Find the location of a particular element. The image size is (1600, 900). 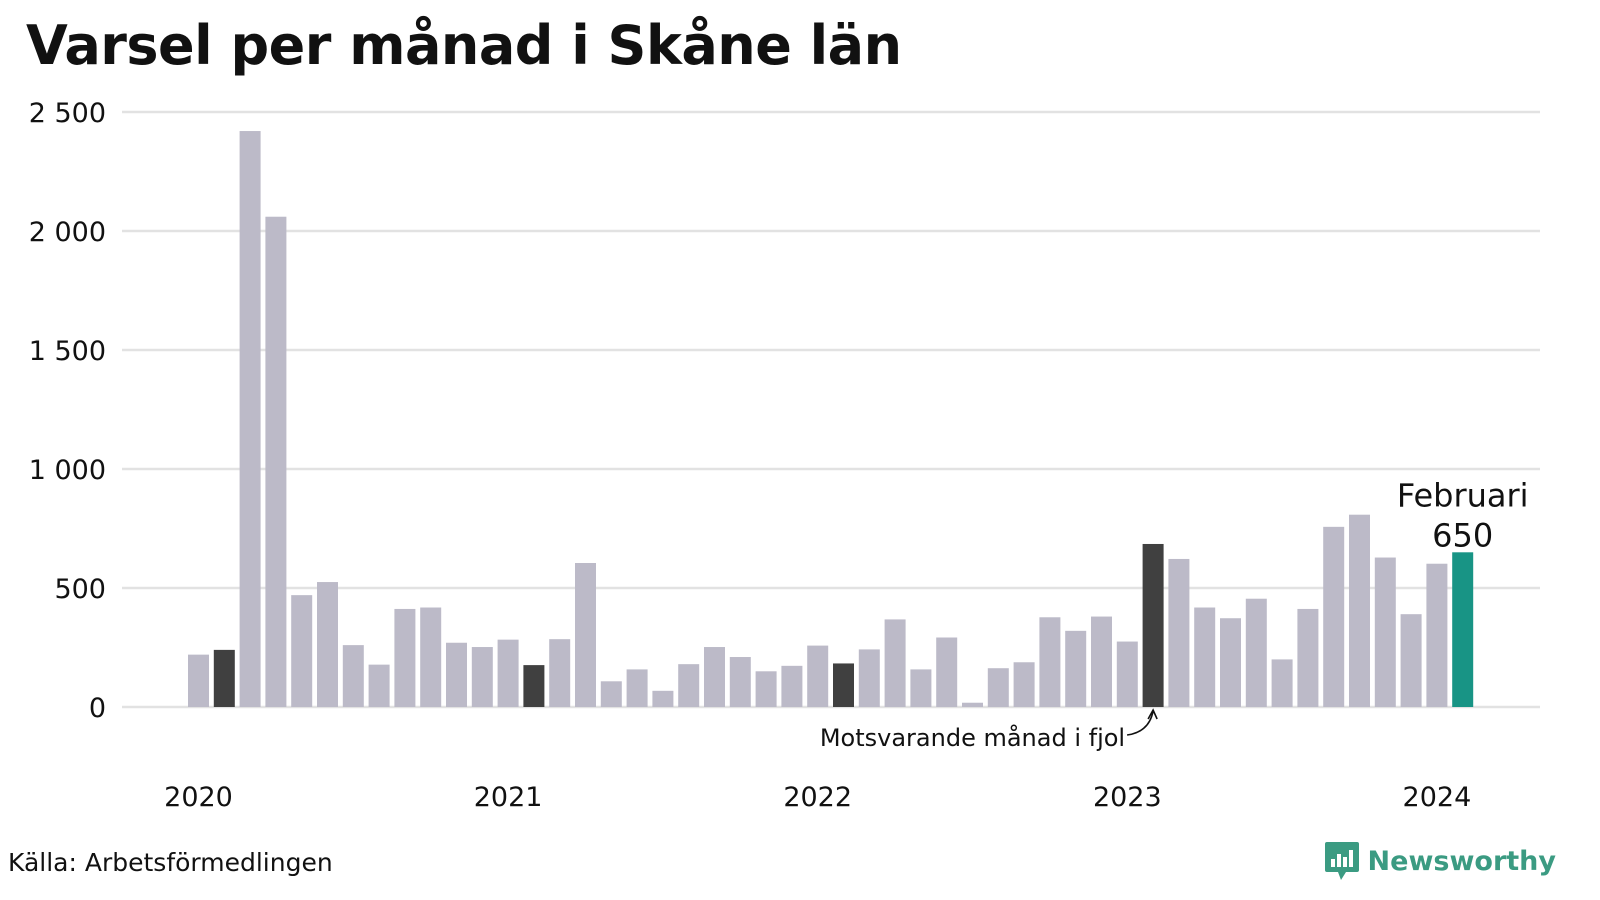

newsworthy-logo-icon is located at coordinates (1341, 861).